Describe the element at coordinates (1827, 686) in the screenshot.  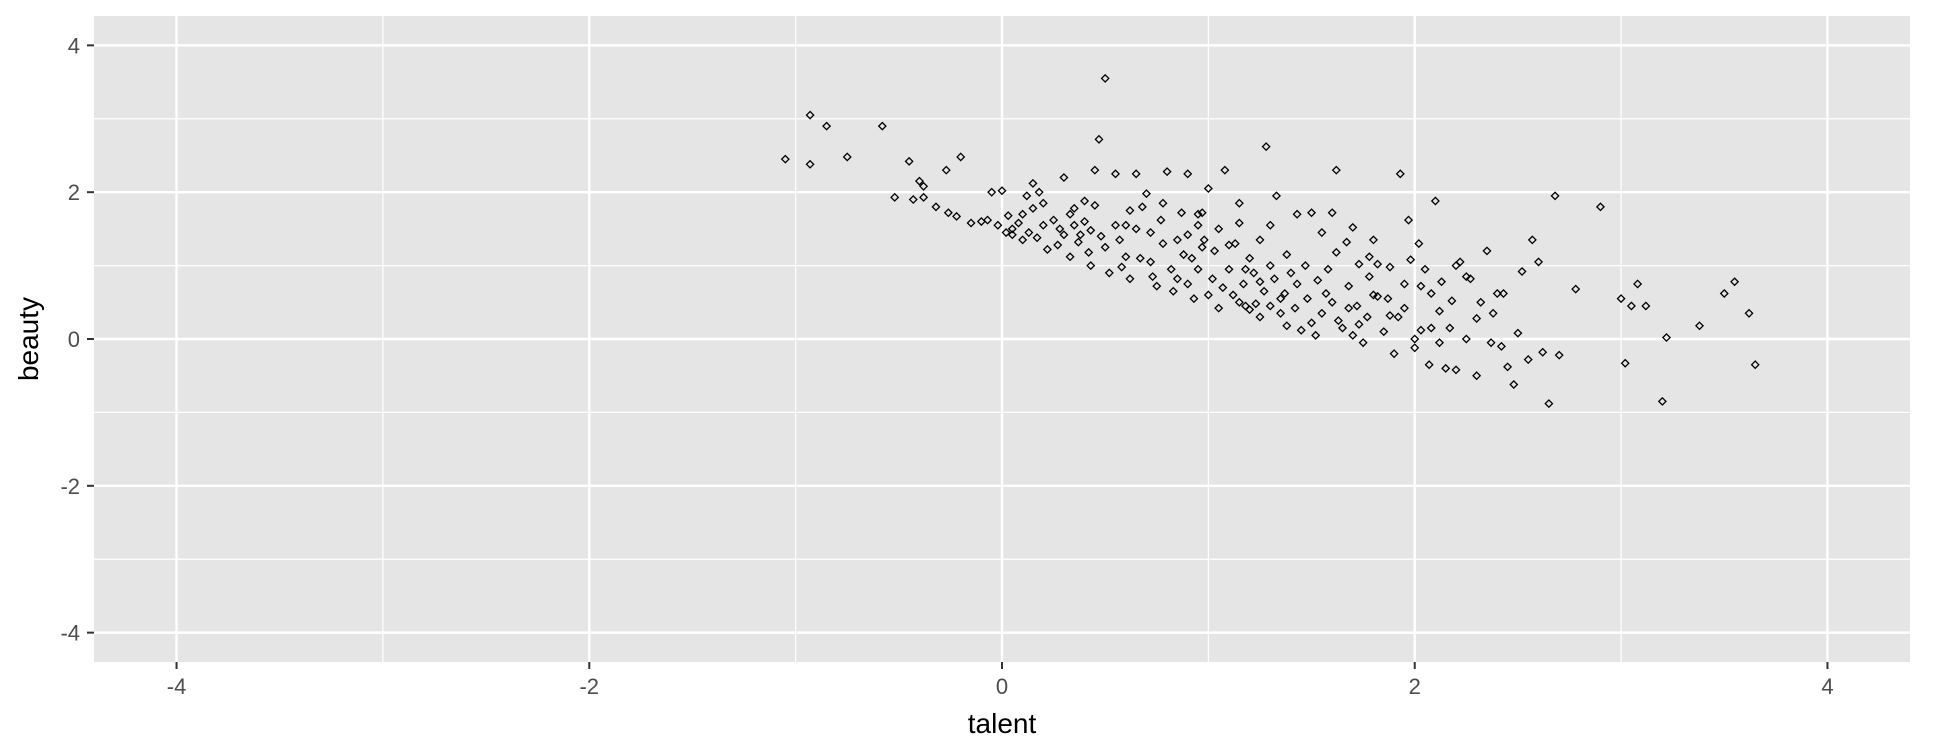
I see `x-tick-label: 4` at that location.